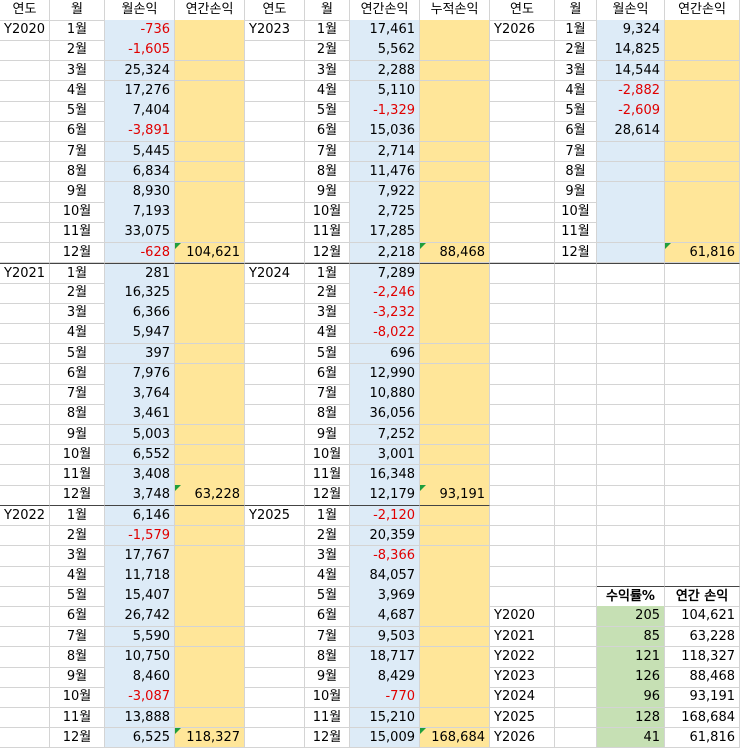  I want to click on value-cell: -2,246, so click(385, 293).